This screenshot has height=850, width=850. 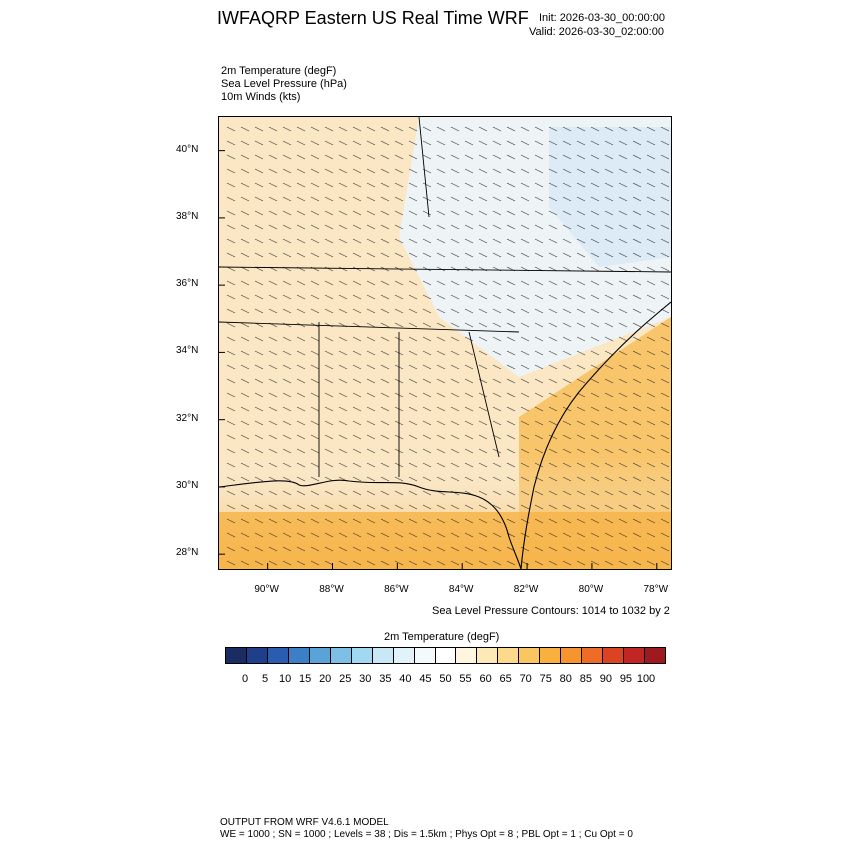 I want to click on colorbar-label: 65, so click(x=505, y=679).